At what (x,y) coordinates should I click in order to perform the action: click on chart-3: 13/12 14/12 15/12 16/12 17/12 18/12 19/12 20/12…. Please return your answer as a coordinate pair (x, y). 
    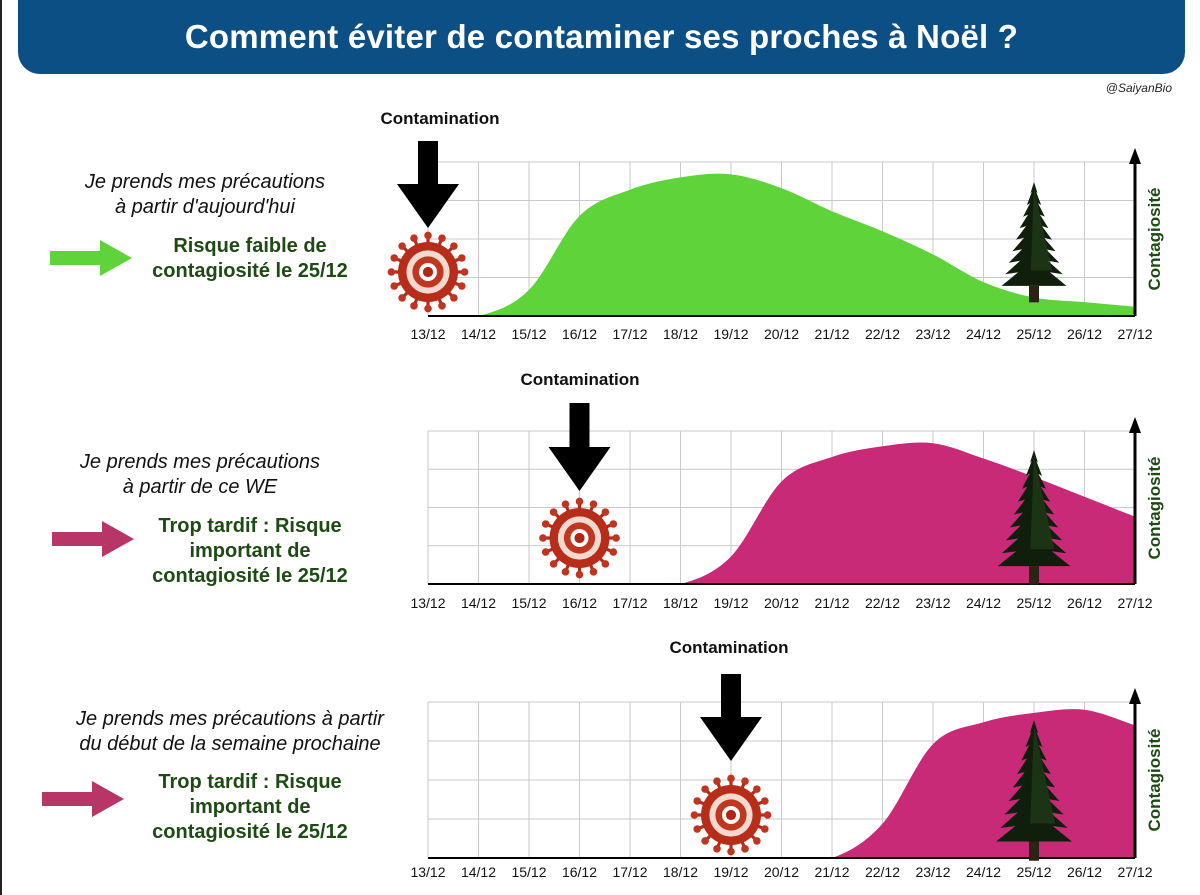
    Looking at the image, I should click on (787, 777).